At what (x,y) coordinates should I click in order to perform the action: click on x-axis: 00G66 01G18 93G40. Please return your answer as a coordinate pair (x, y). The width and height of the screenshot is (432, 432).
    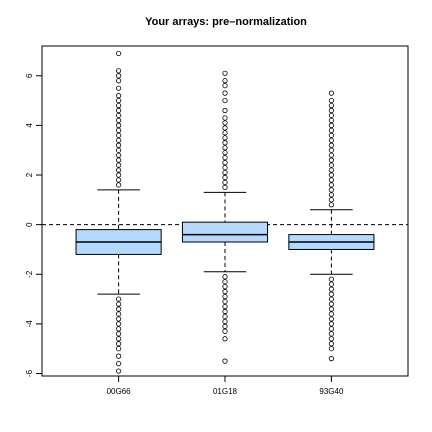
    Looking at the image, I should click on (225, 386).